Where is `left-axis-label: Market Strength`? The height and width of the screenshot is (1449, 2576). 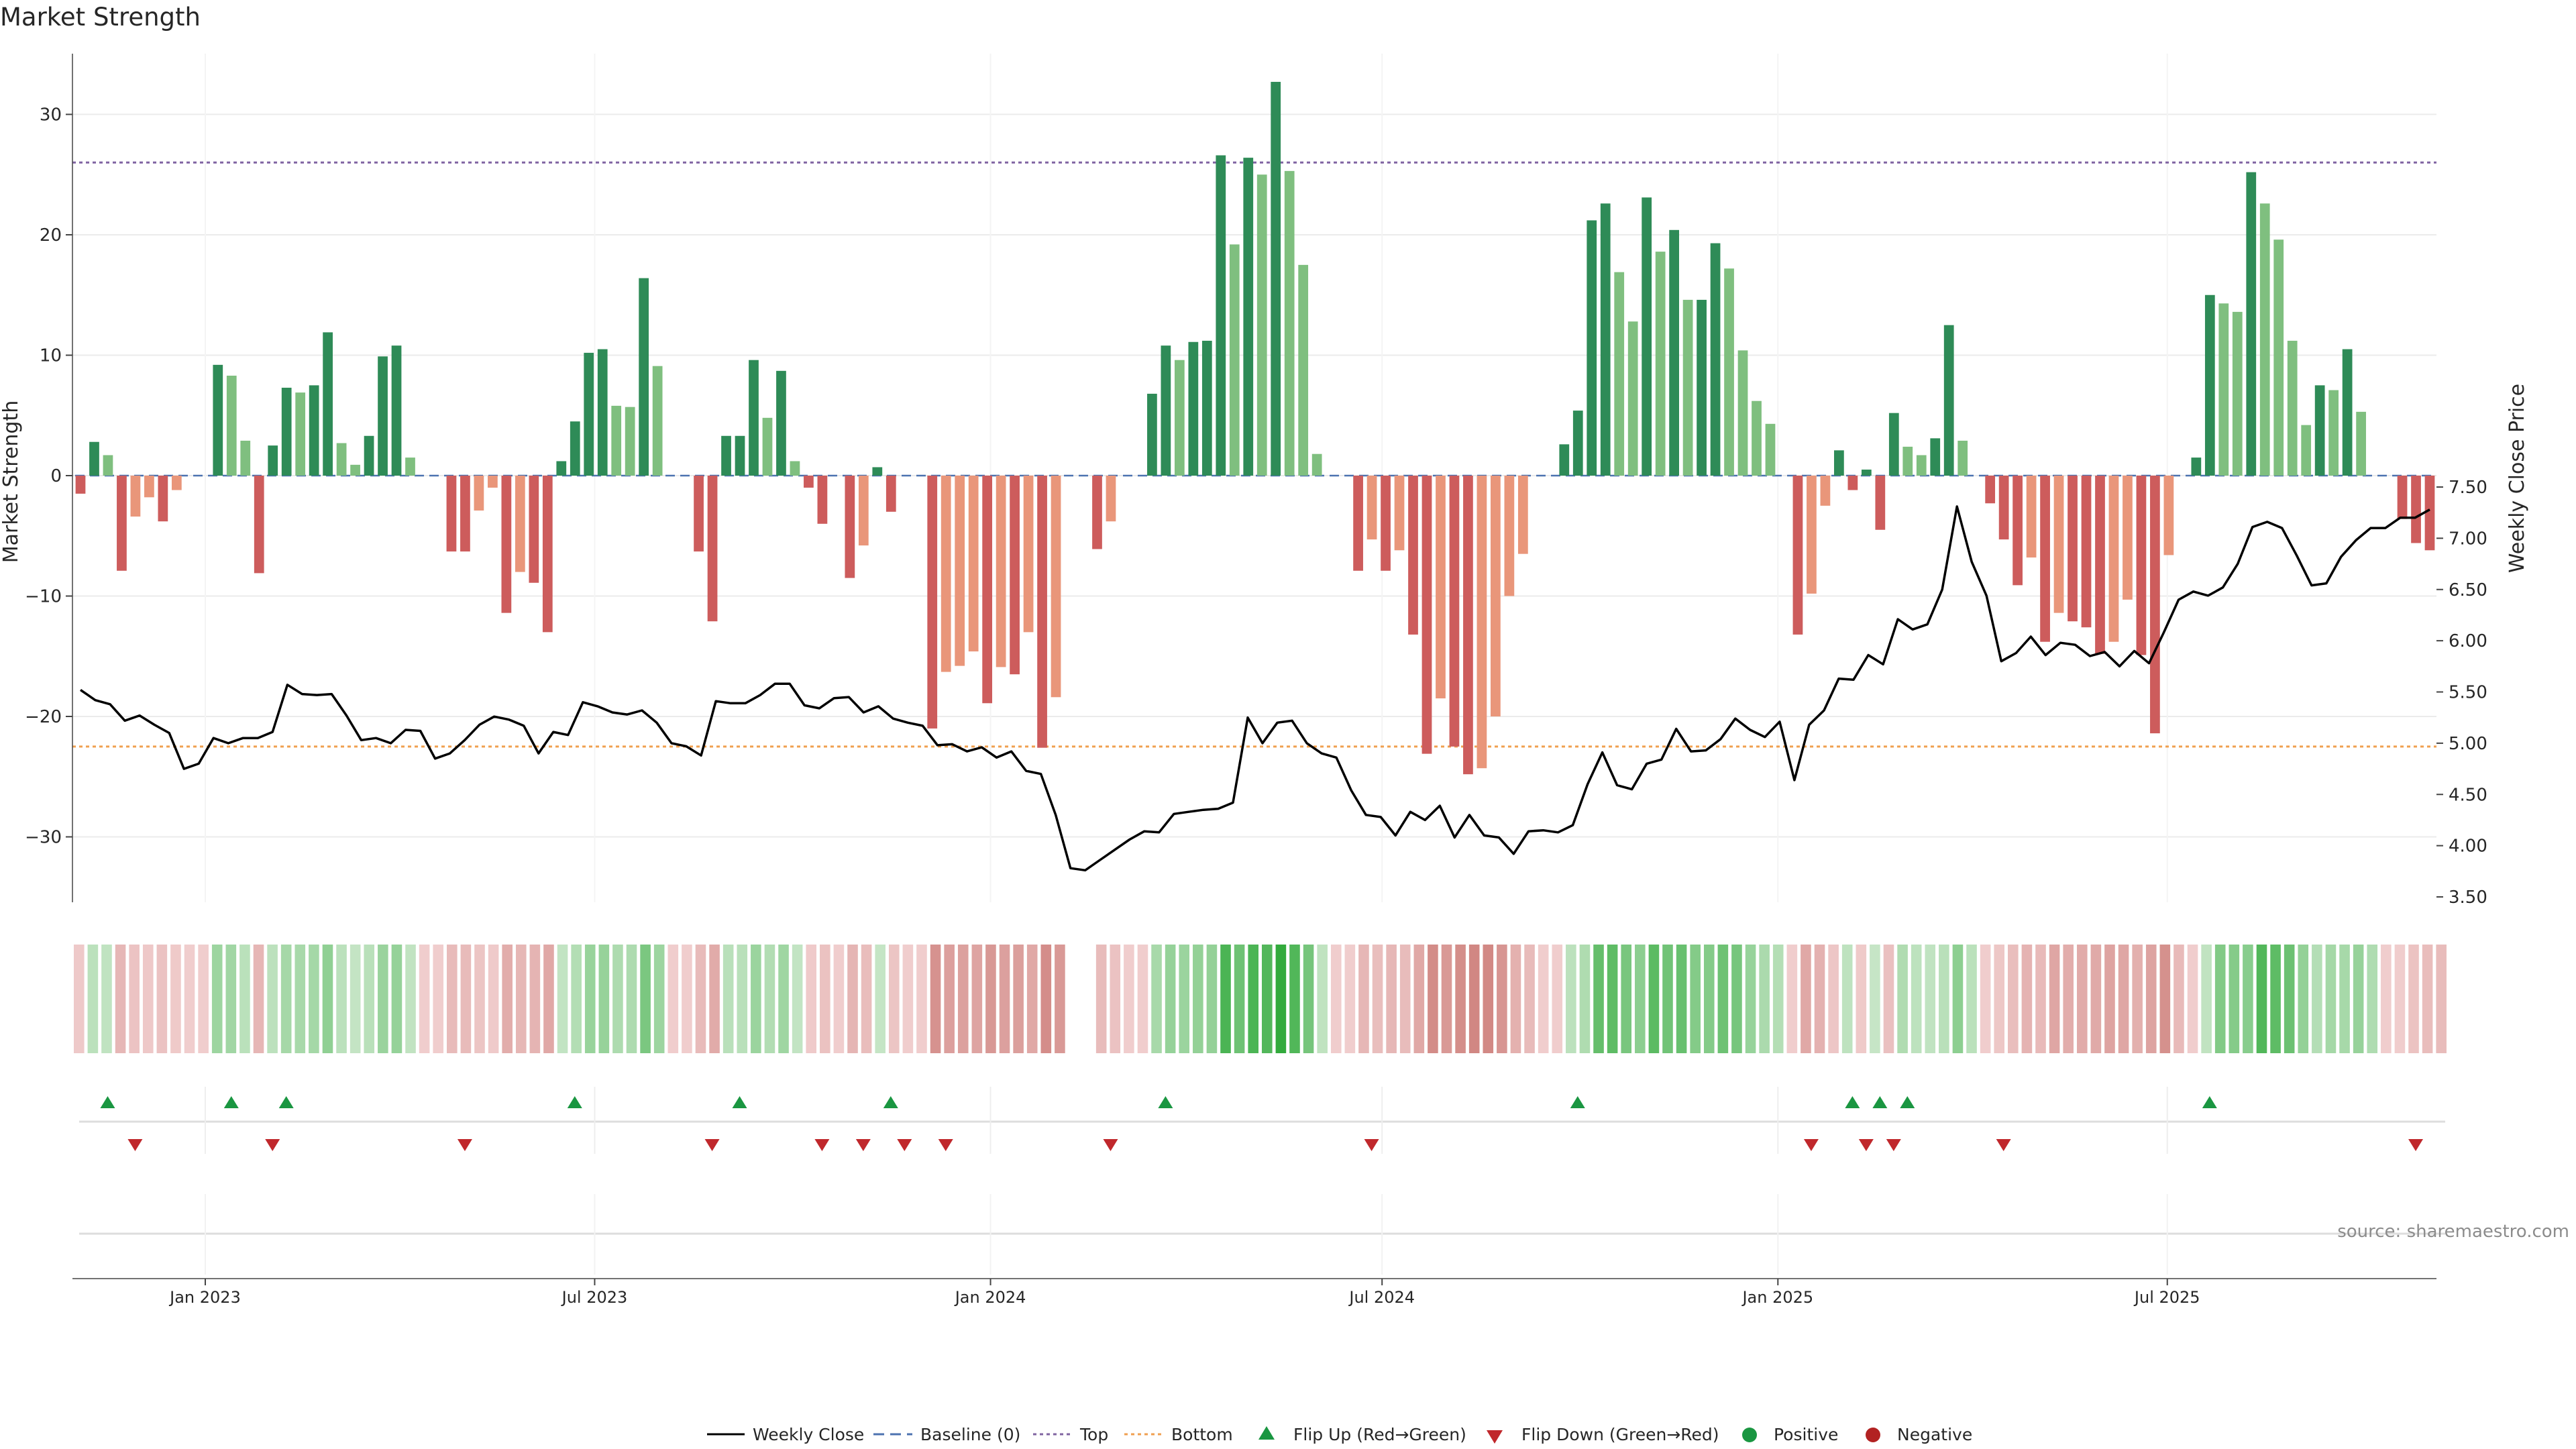 left-axis-label: Market Strength is located at coordinates (11, 481).